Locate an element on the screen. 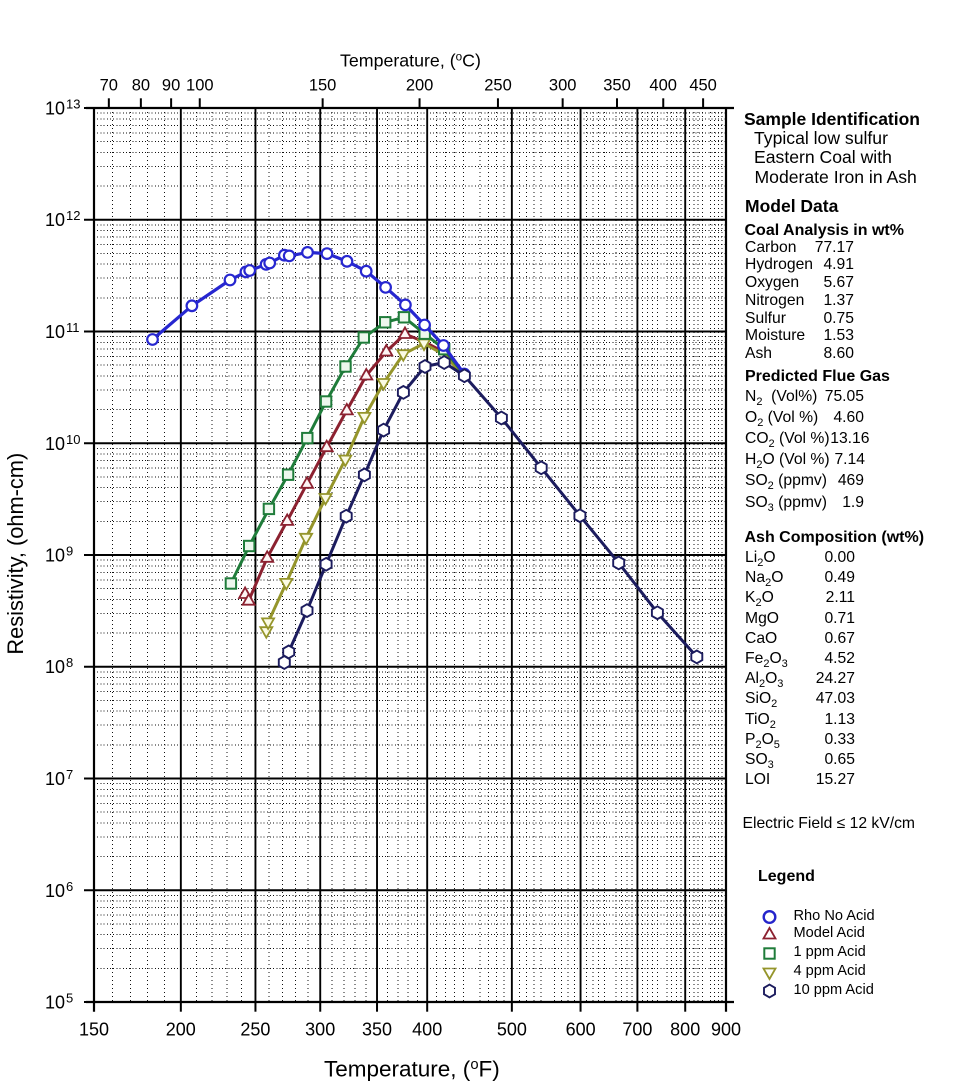 This screenshot has width=960, height=1085. svg-text: 700 is located at coordinates (637, 1030).